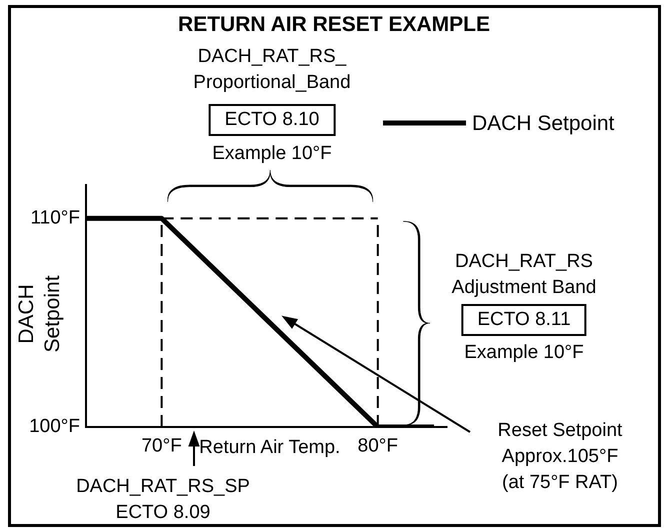  What do you see at coordinates (334, 25) in the screenshot?
I see `chart-title: RETURN AIR RESET EXAMPLE` at bounding box center [334, 25].